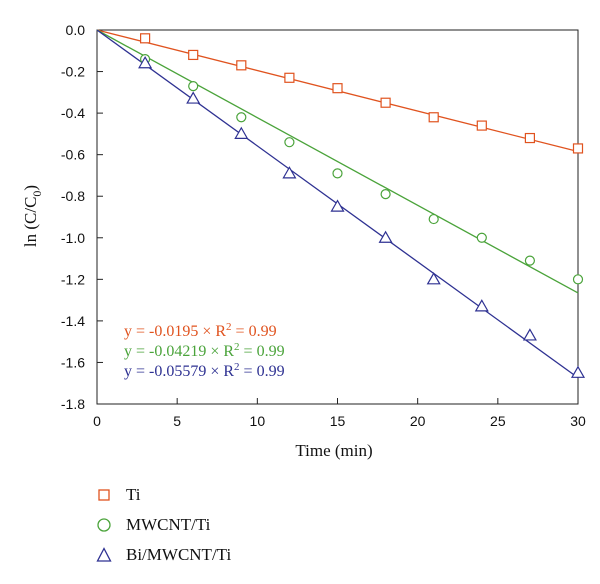 The width and height of the screenshot is (600, 584). I want to click on x-tick-label: 10, so click(258, 421).